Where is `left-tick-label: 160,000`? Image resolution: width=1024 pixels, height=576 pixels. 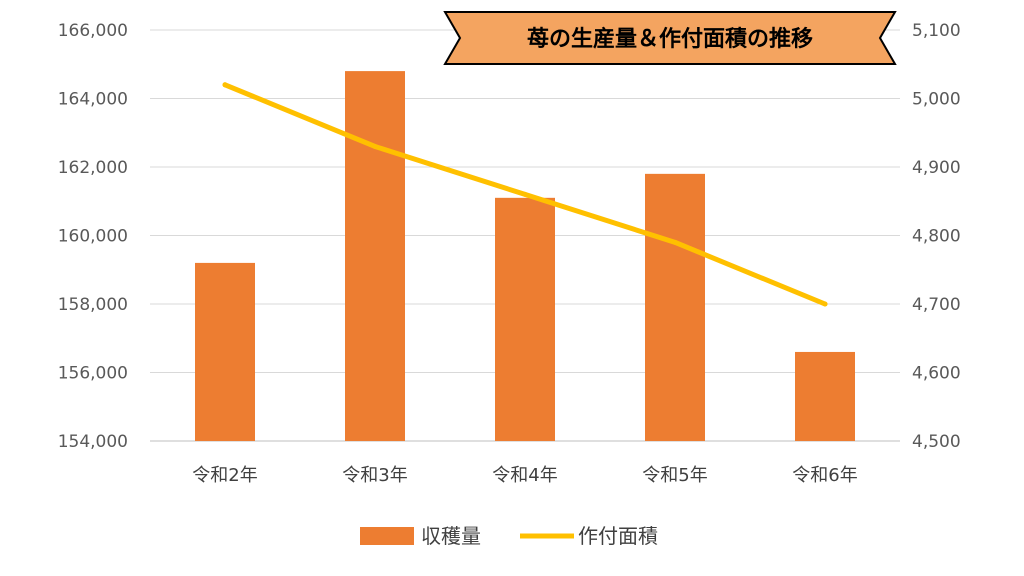
left-tick-label: 160,000 is located at coordinates (93, 237).